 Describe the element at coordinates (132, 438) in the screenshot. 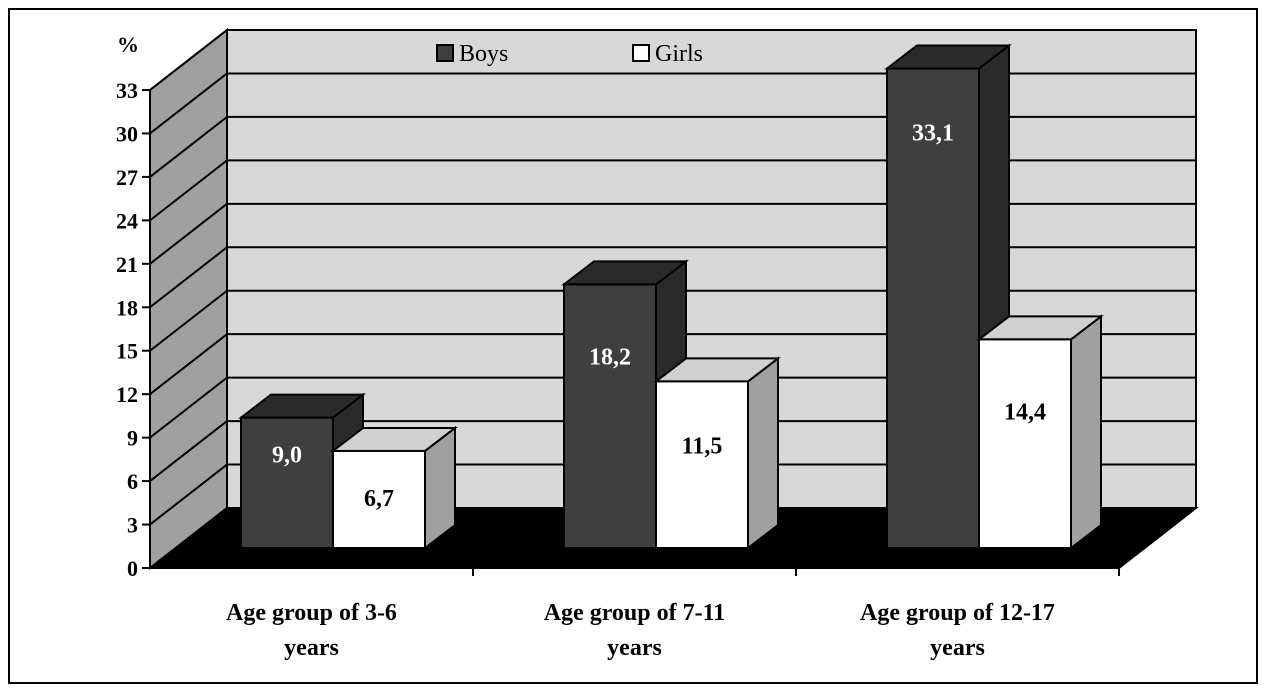

I see `y-tick-label: 9` at that location.